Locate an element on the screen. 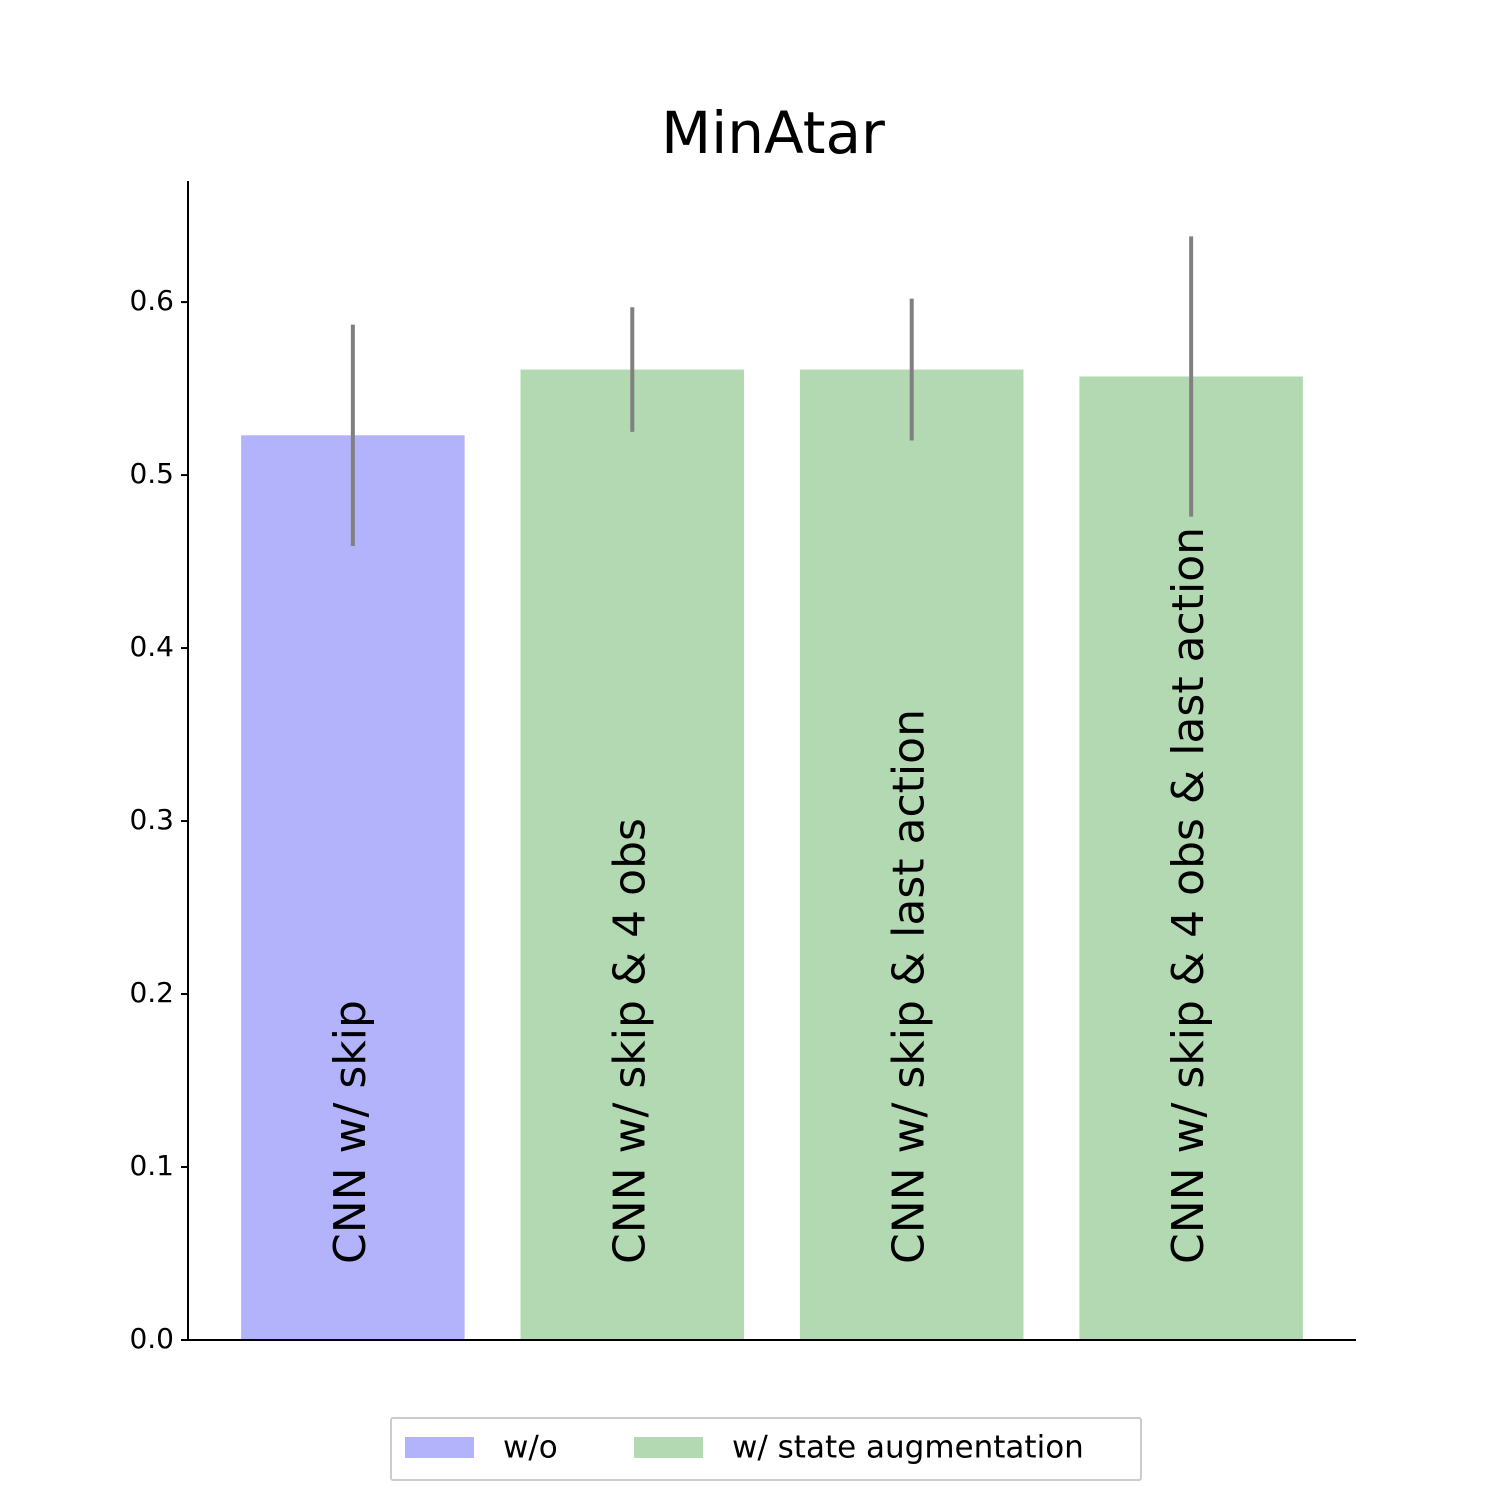 The width and height of the screenshot is (1507, 1507). y-tick-label: 0.0 is located at coordinates (151, 1338).